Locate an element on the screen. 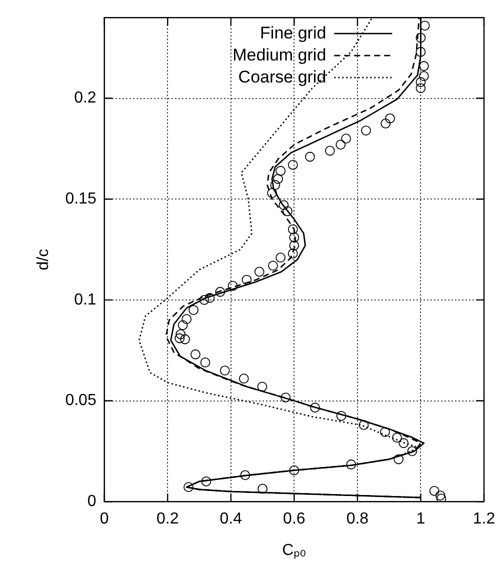 Image resolution: width=504 pixels, height=578 pixels. y-tick-label: 0.2 is located at coordinates (85, 98).